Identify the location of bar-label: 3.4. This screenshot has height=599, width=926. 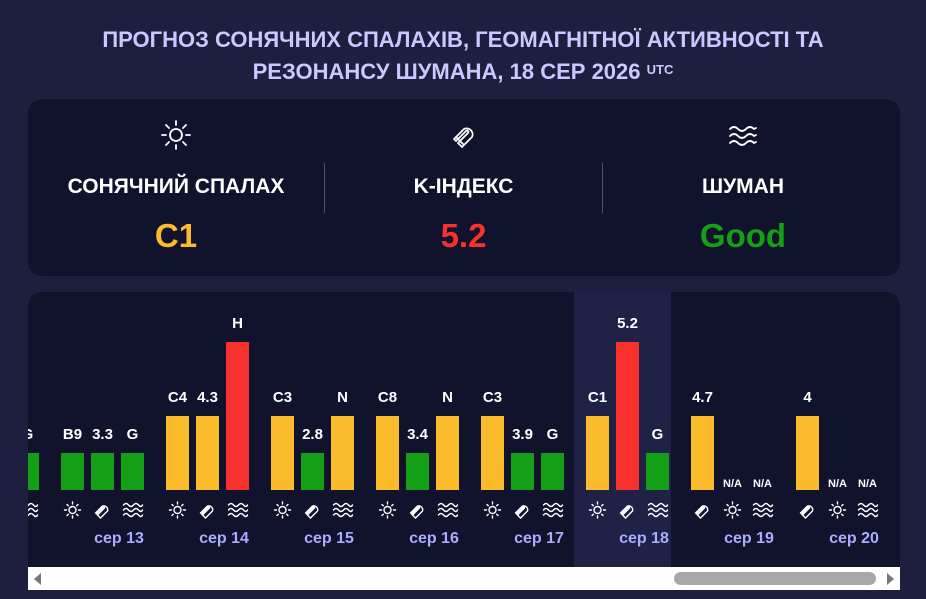
(418, 434).